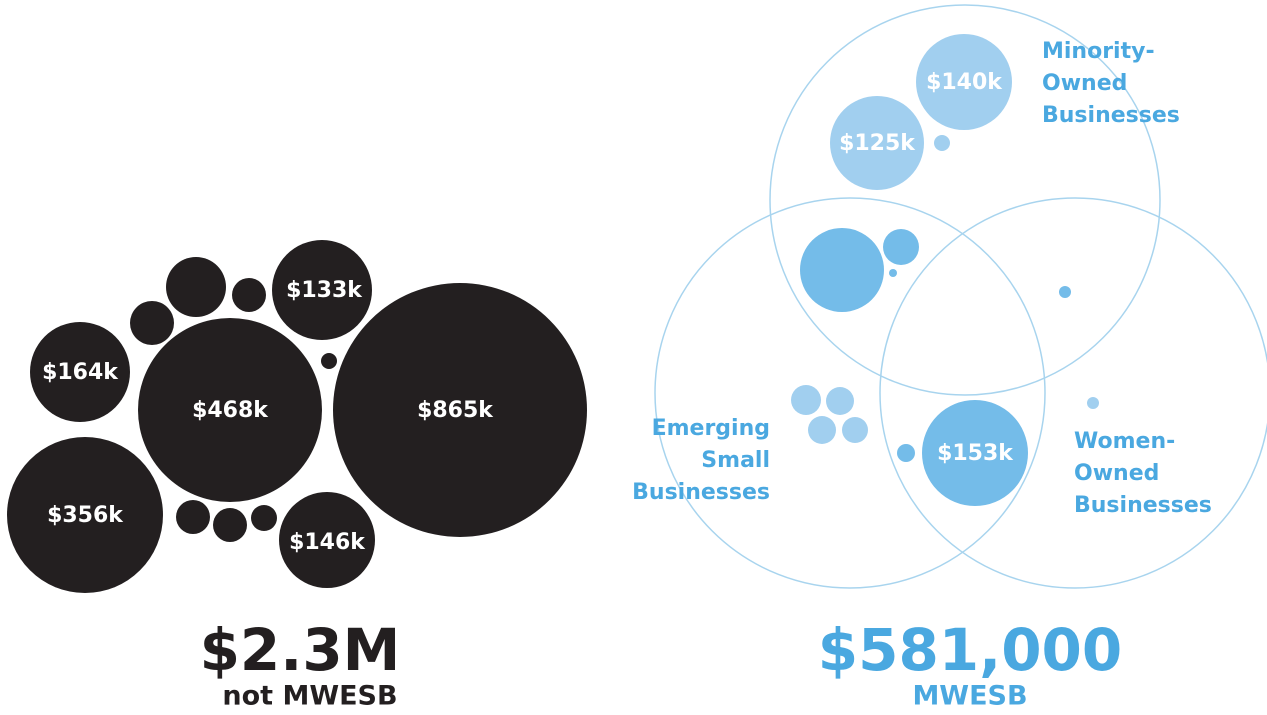 Image resolution: width=1267 pixels, height=715 pixels. Describe the element at coordinates (969, 696) in the screenshot. I see `caption: MWESB` at that location.